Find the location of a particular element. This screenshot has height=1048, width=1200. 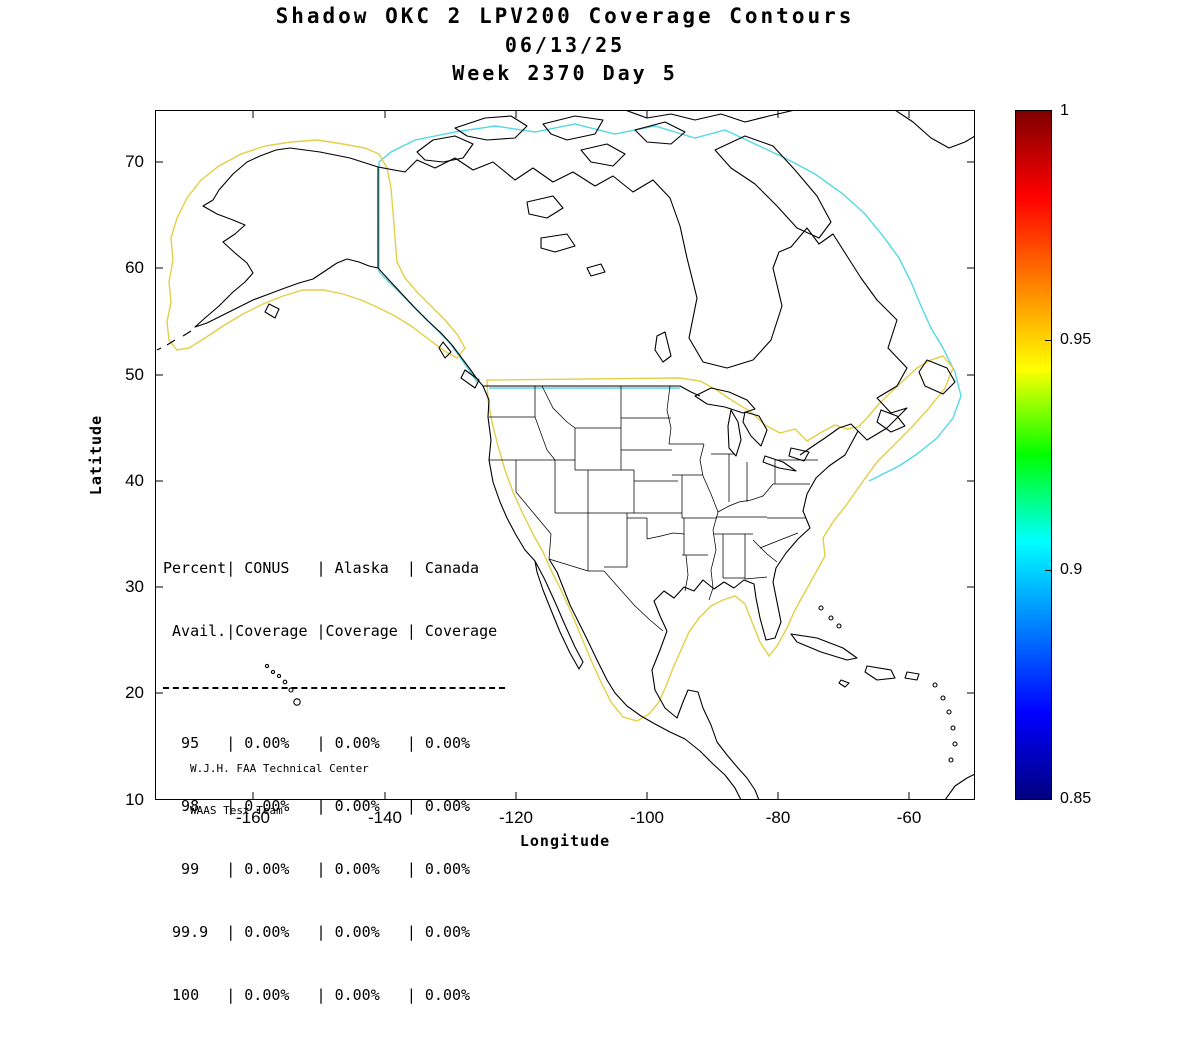

colorbar-tick-label: 1 is located at coordinates (1064, 110).